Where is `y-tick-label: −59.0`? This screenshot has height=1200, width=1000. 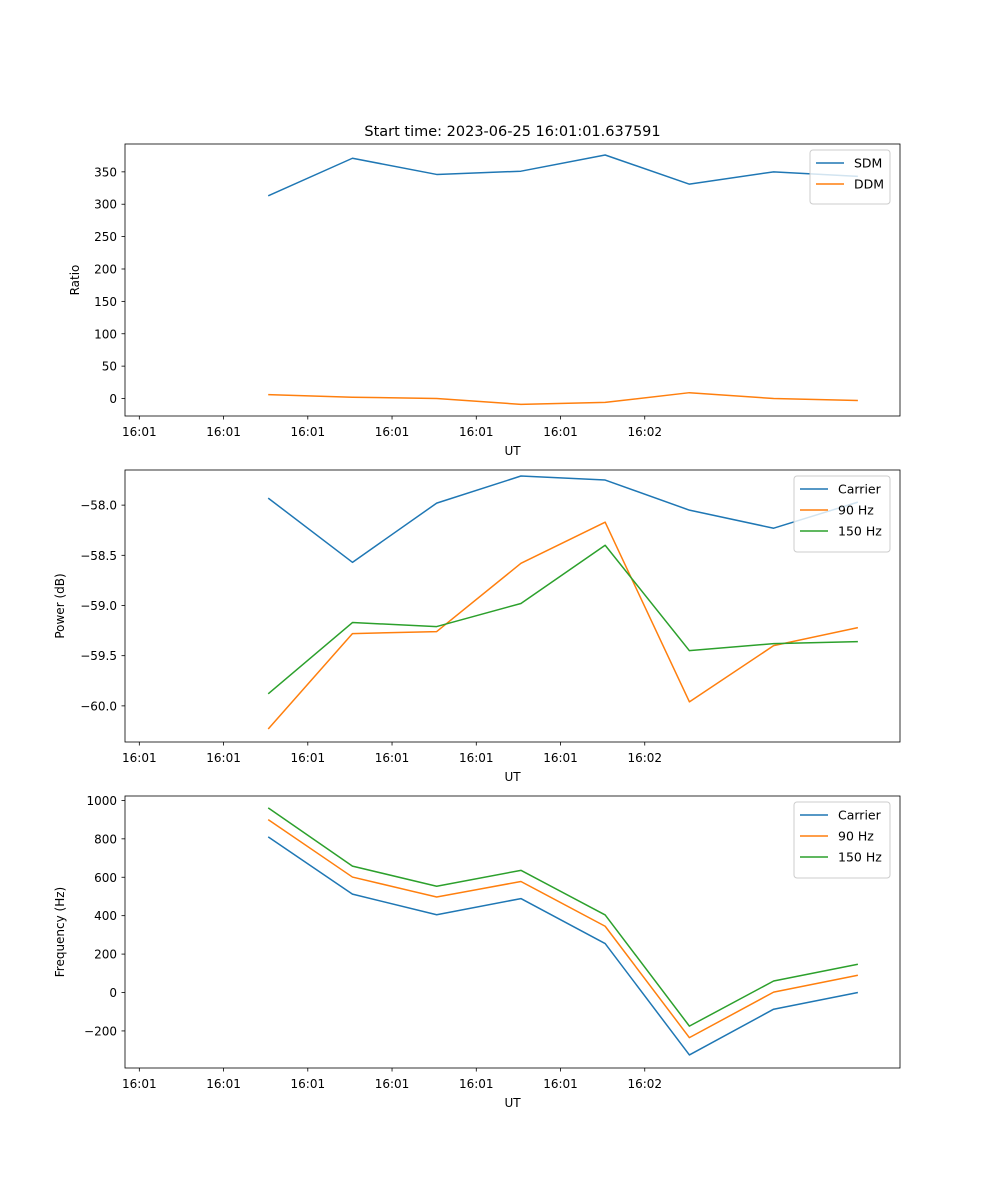
y-tick-label: −59.0 is located at coordinates (98, 606).